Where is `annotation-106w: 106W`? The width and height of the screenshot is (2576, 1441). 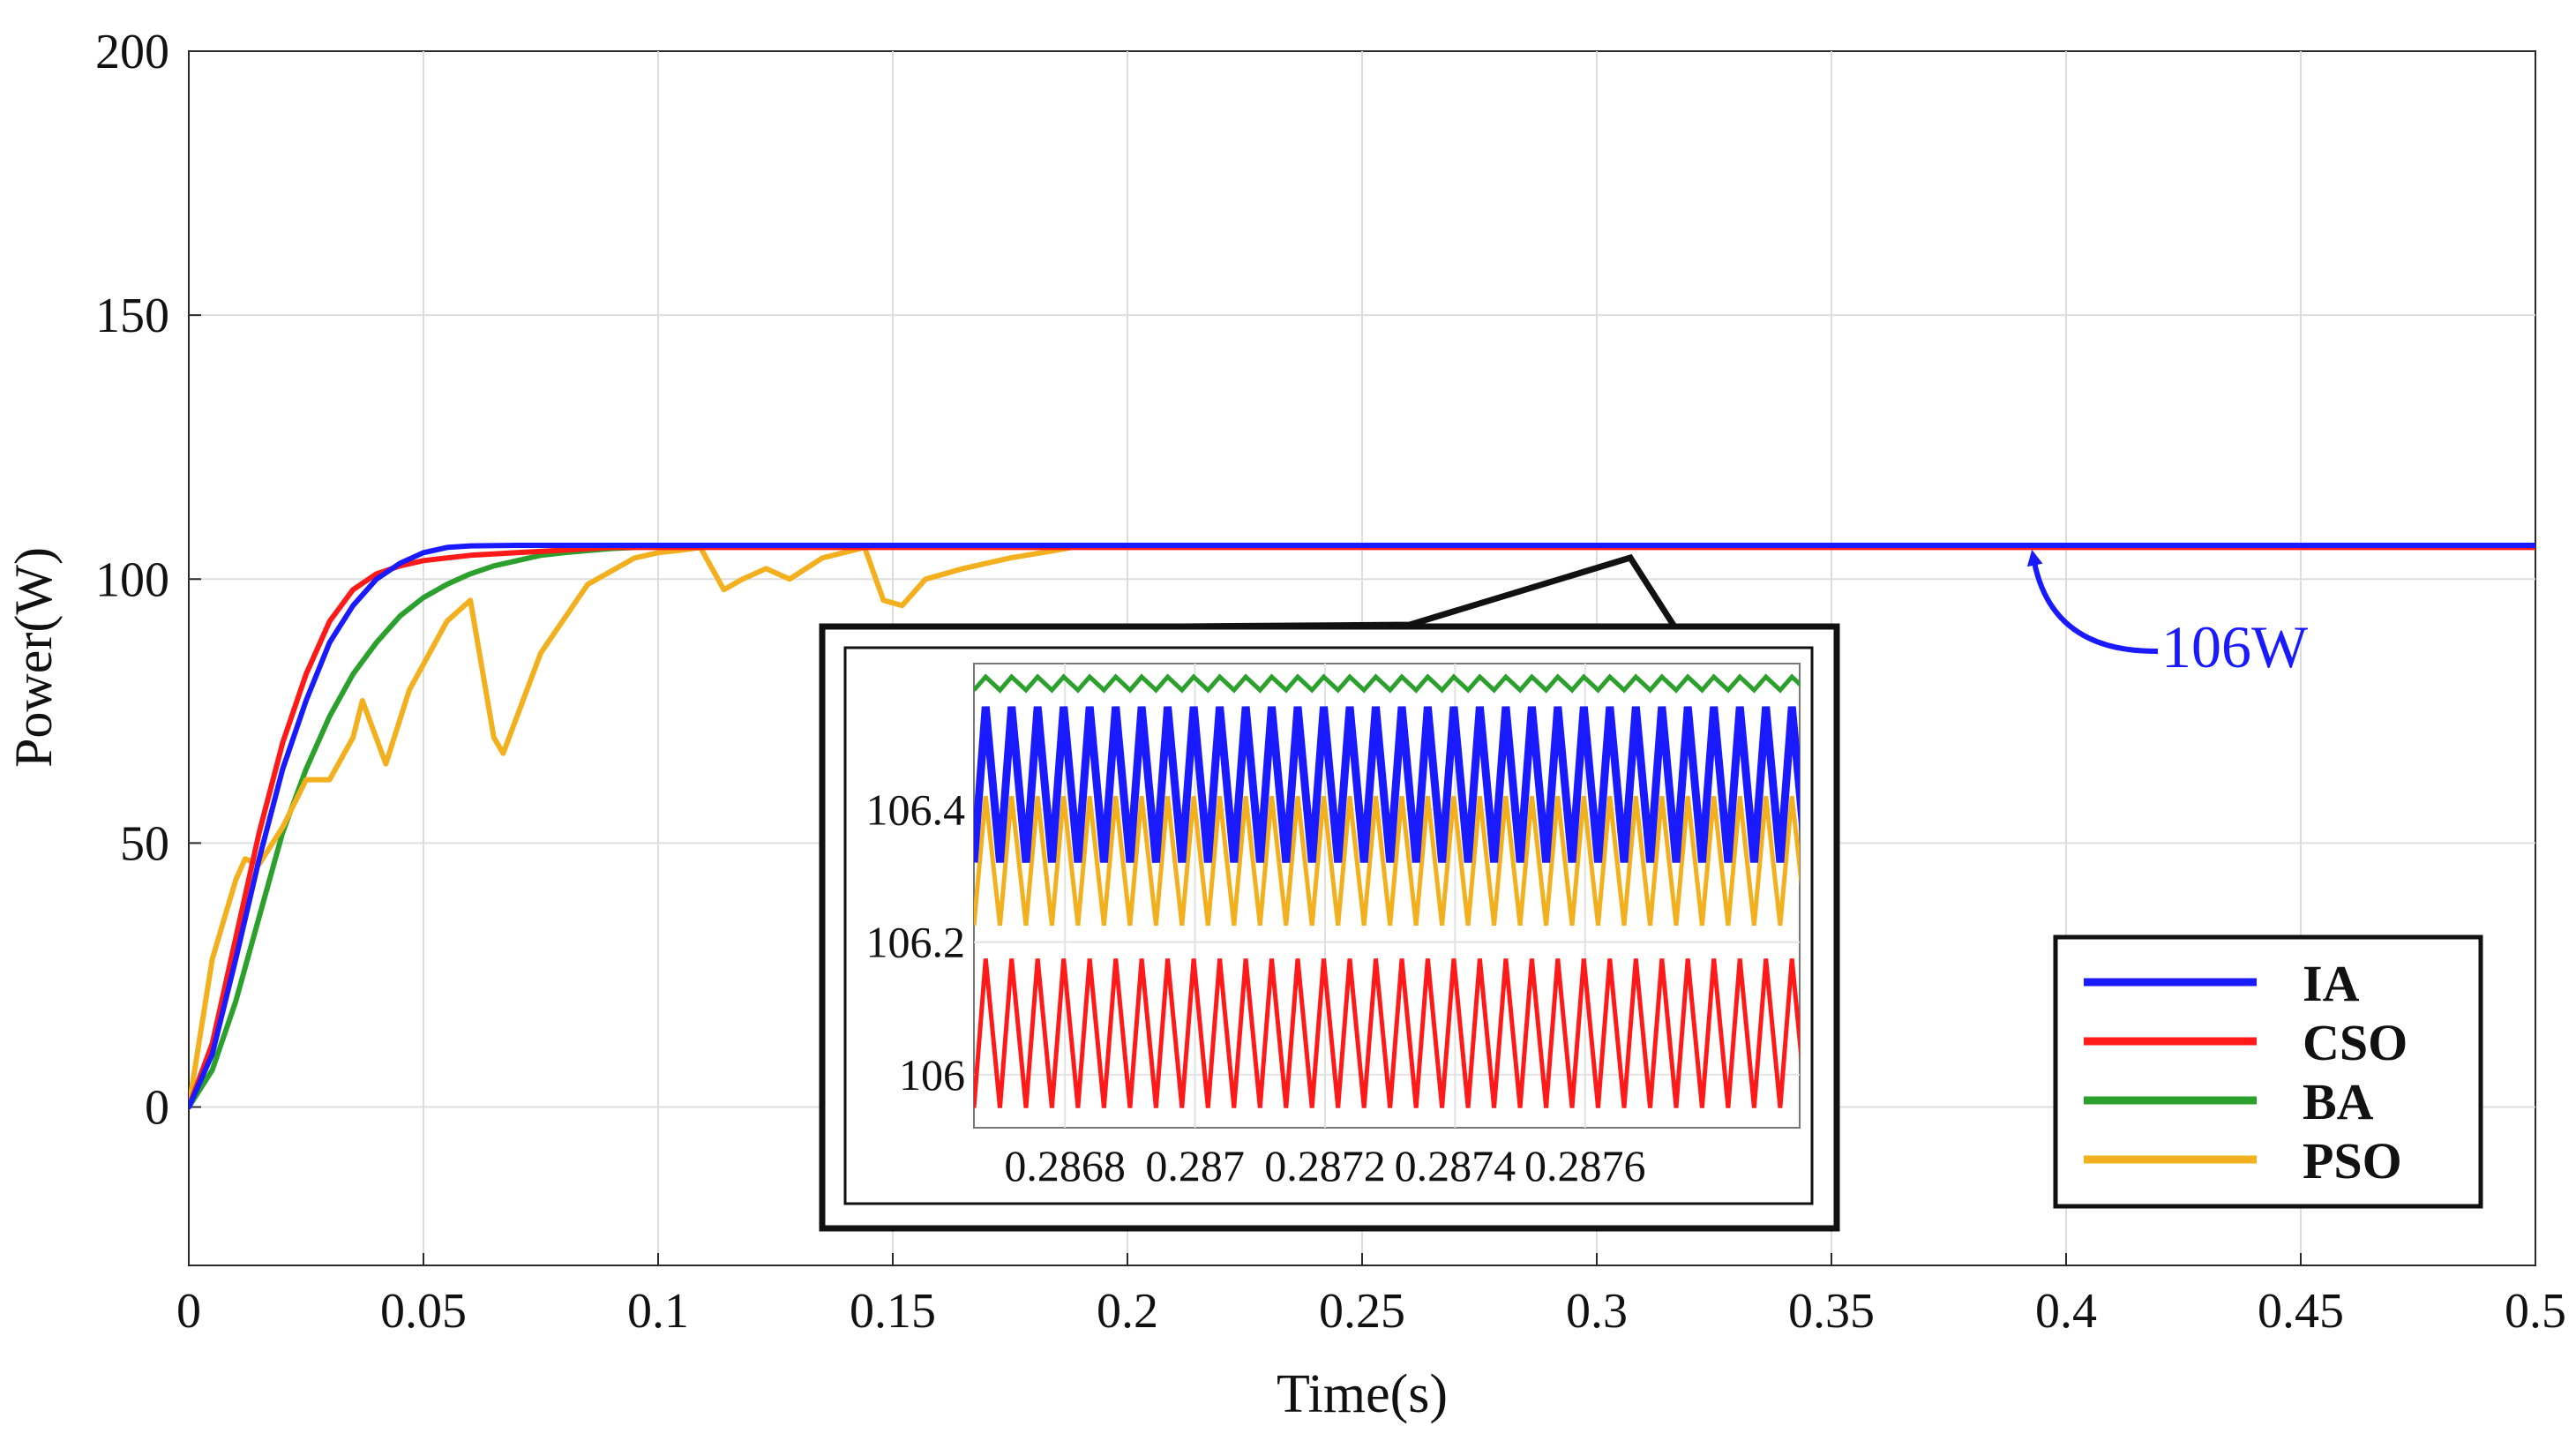 annotation-106w: 106W is located at coordinates (2167, 614).